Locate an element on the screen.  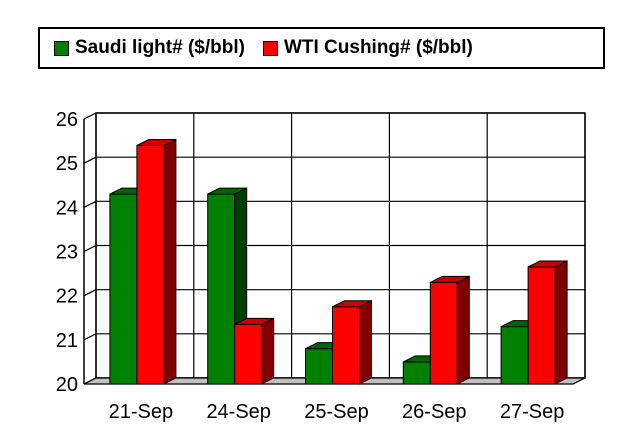
legend-label-wti: WTI Cushing# ($/bbl) is located at coordinates (378, 47).